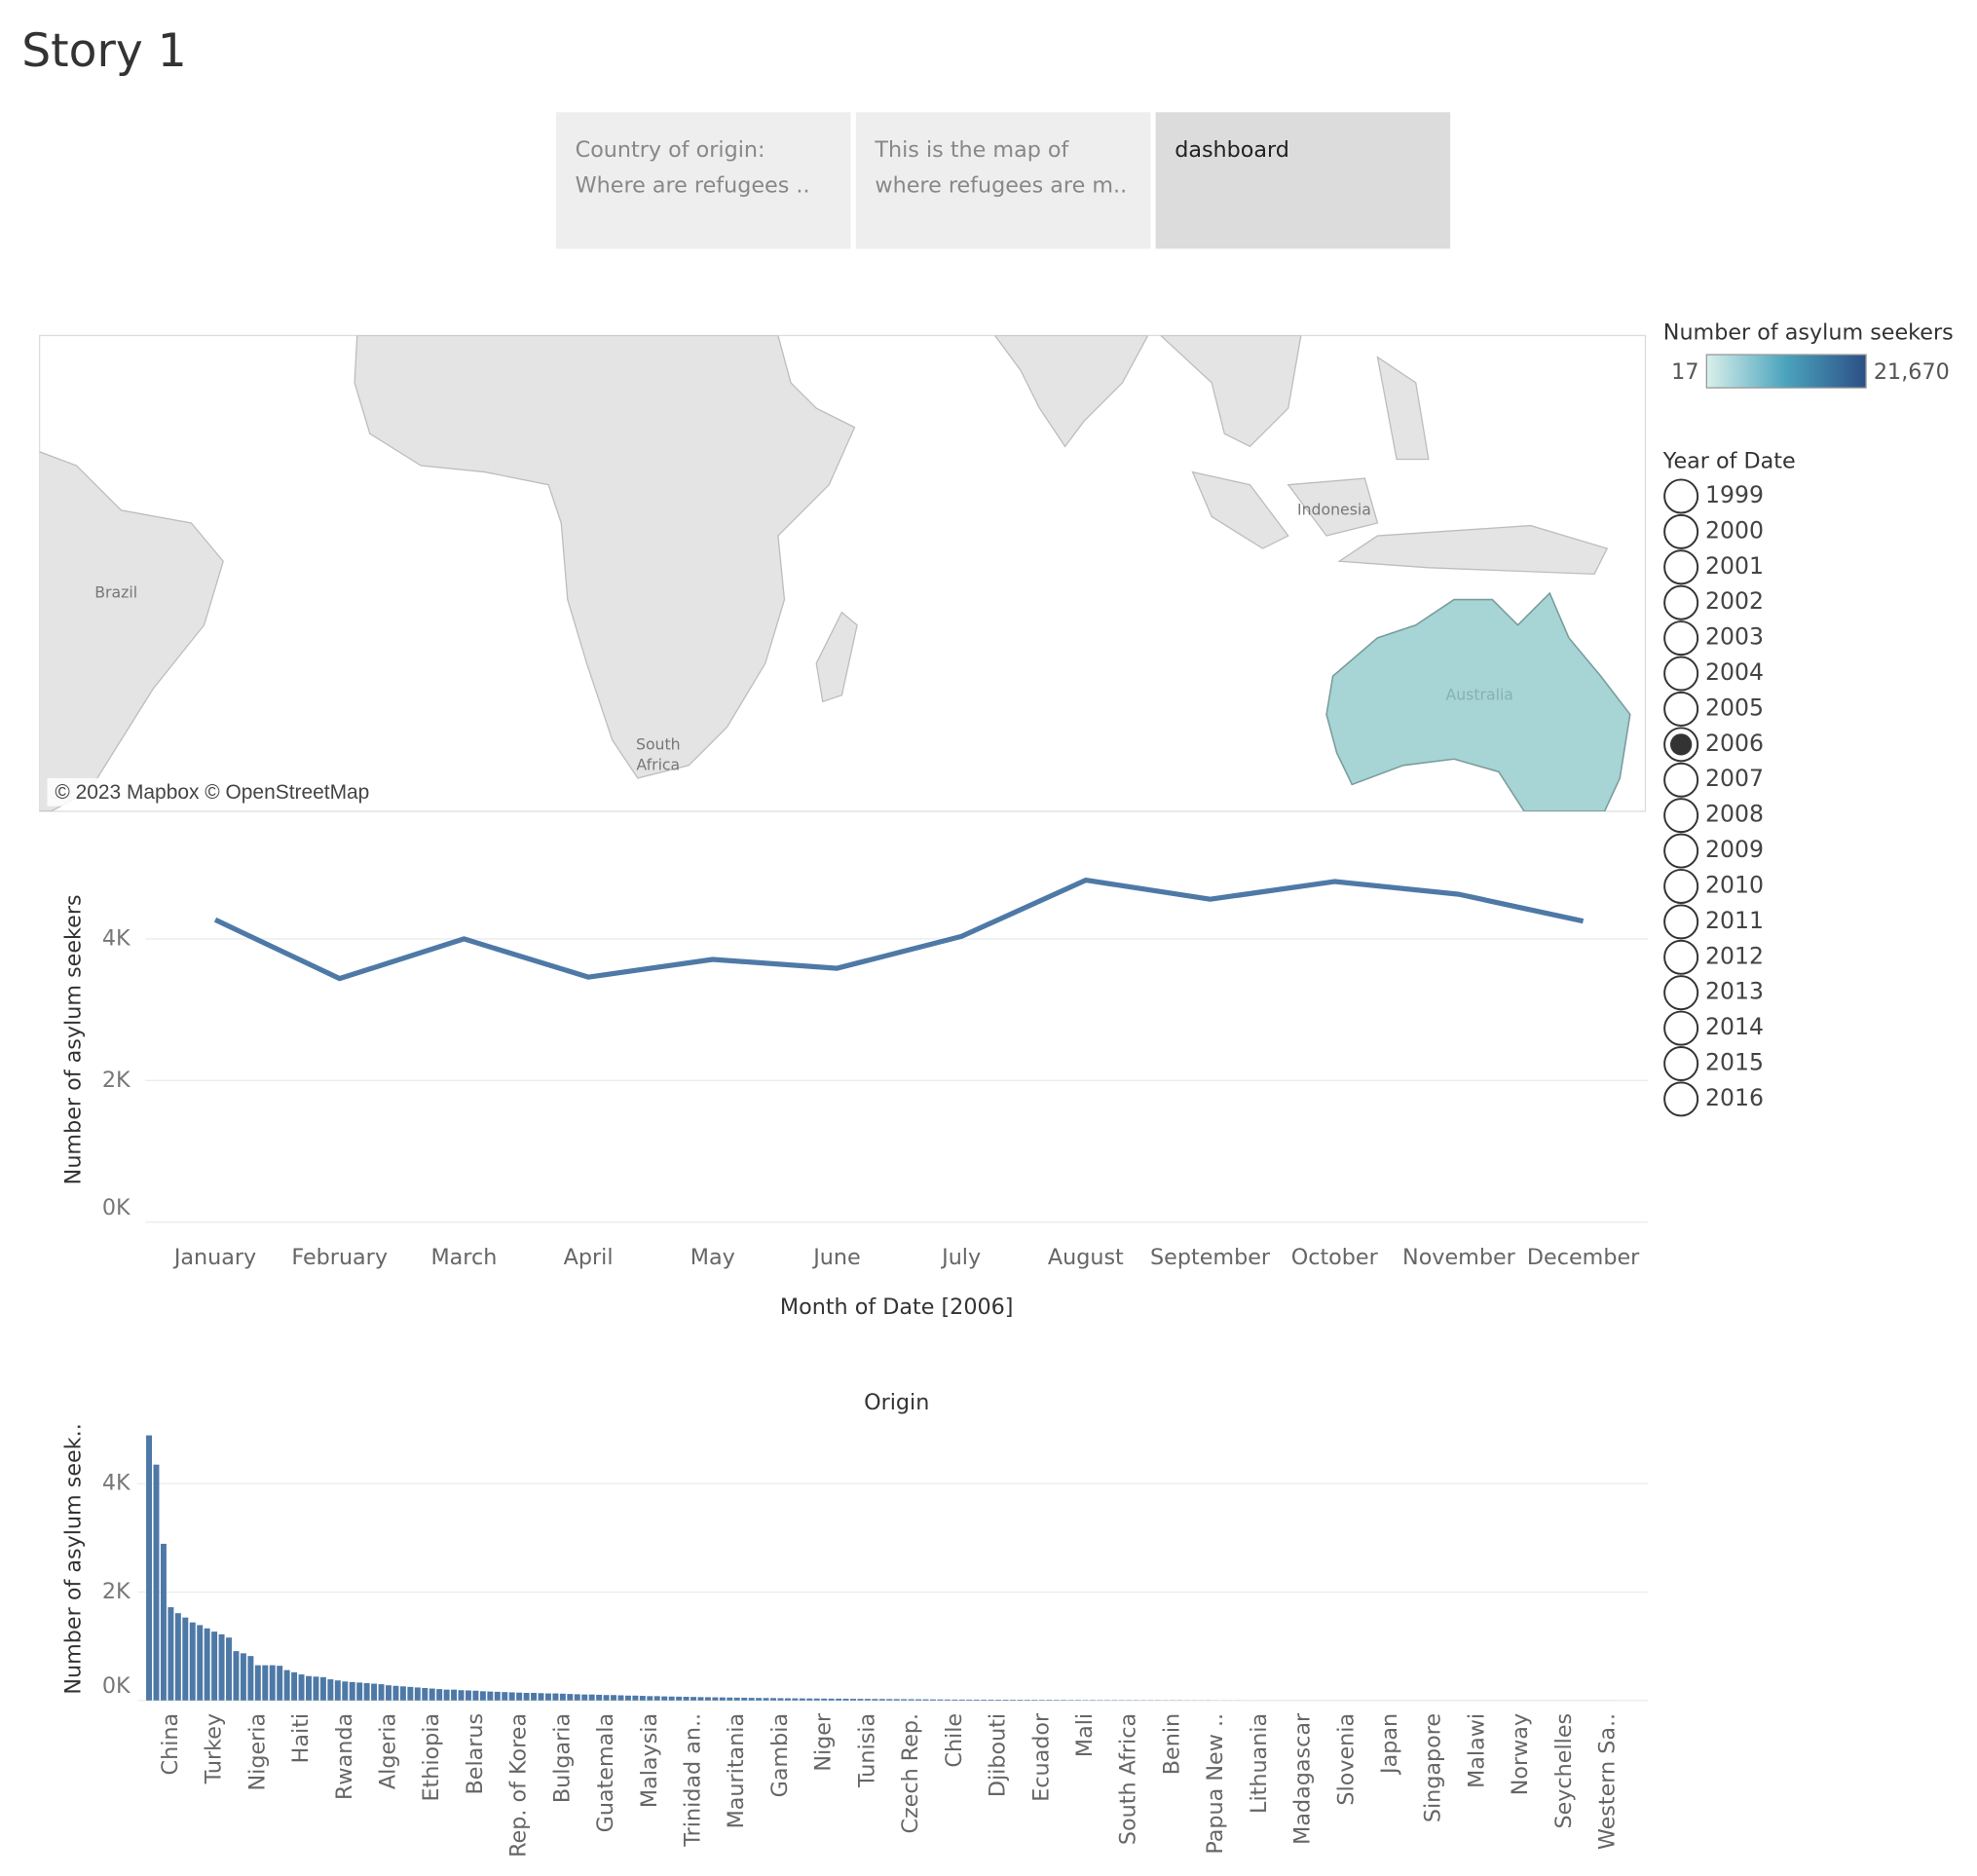 This screenshot has height=1876, width=1977. I want to click on year-label: 2016, so click(1735, 1097).